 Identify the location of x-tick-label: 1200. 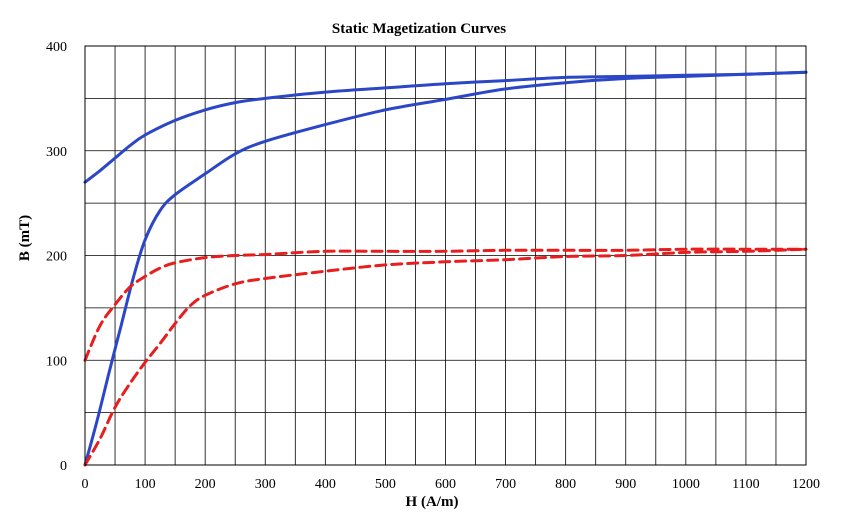
(806, 484).